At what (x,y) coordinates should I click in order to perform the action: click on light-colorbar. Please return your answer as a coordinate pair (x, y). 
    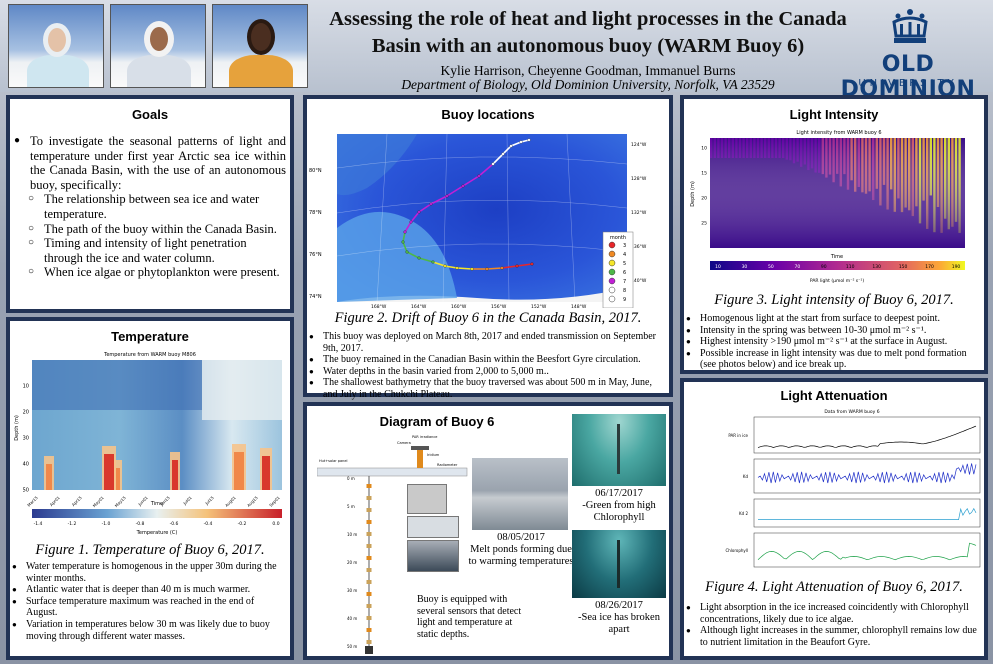
    Looking at the image, I should click on (837, 265).